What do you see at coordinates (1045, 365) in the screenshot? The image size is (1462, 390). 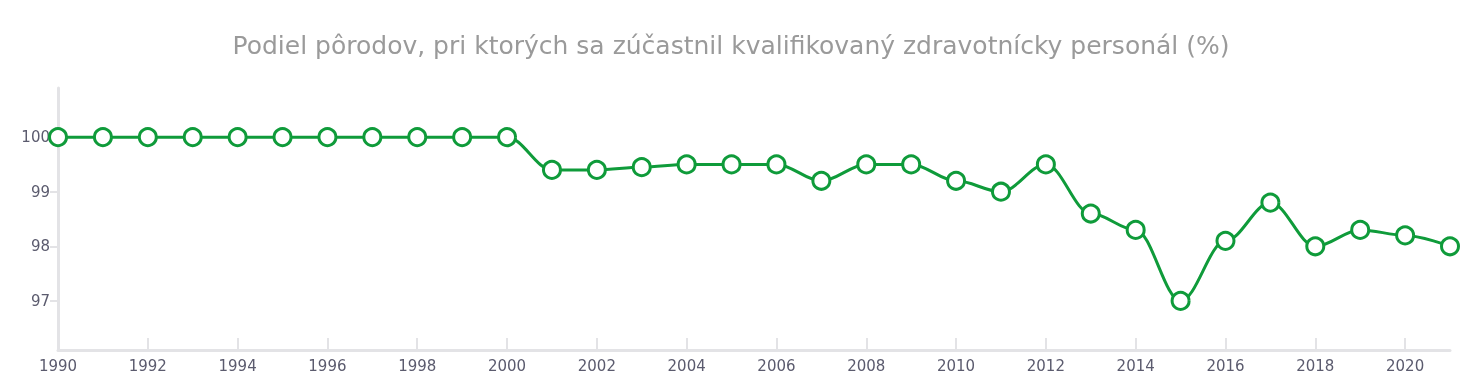 I see `x-tick-label: 2012` at bounding box center [1045, 365].